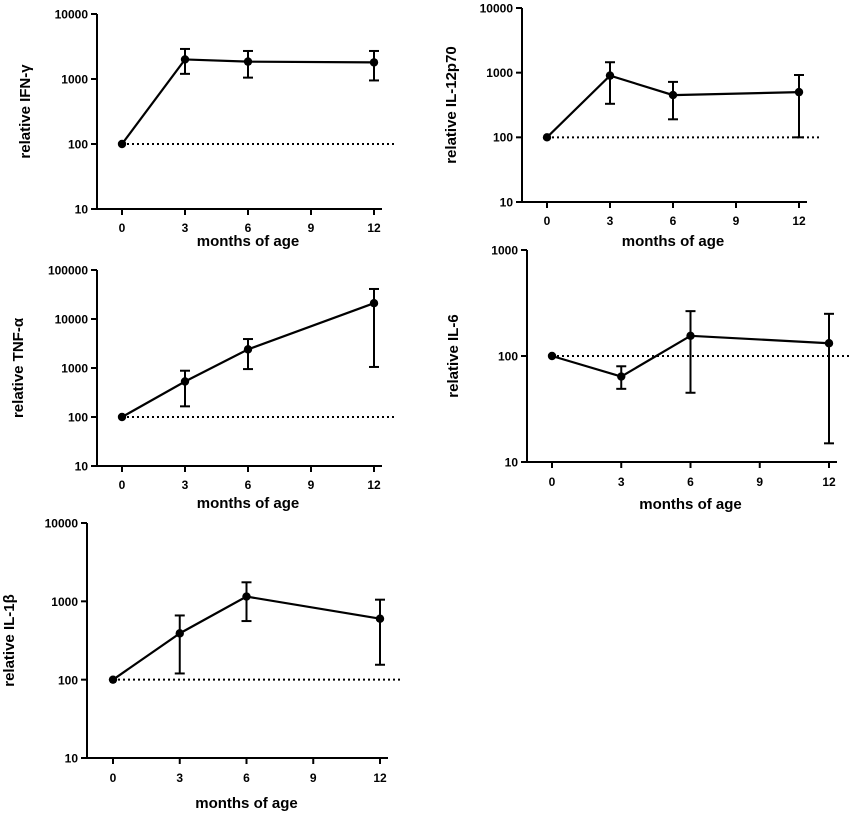  Describe the element at coordinates (799, 221) in the screenshot. I see `il-12p70-xtick-label: 12` at that location.